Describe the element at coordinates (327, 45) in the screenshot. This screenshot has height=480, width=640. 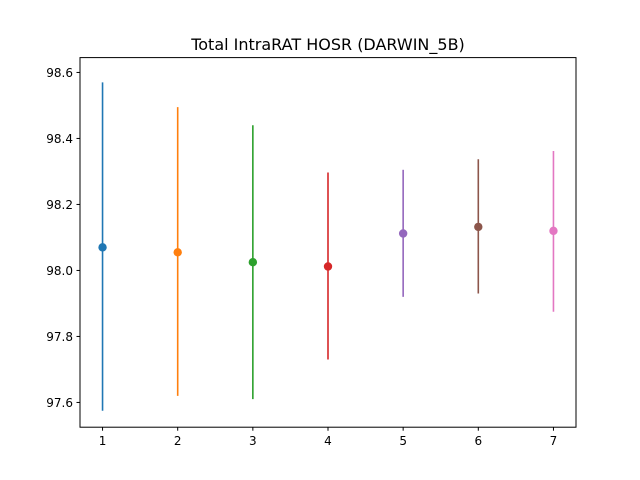
I see `chart-title: Total IntraRAT HOSR (DARWIN_5B)` at that location.